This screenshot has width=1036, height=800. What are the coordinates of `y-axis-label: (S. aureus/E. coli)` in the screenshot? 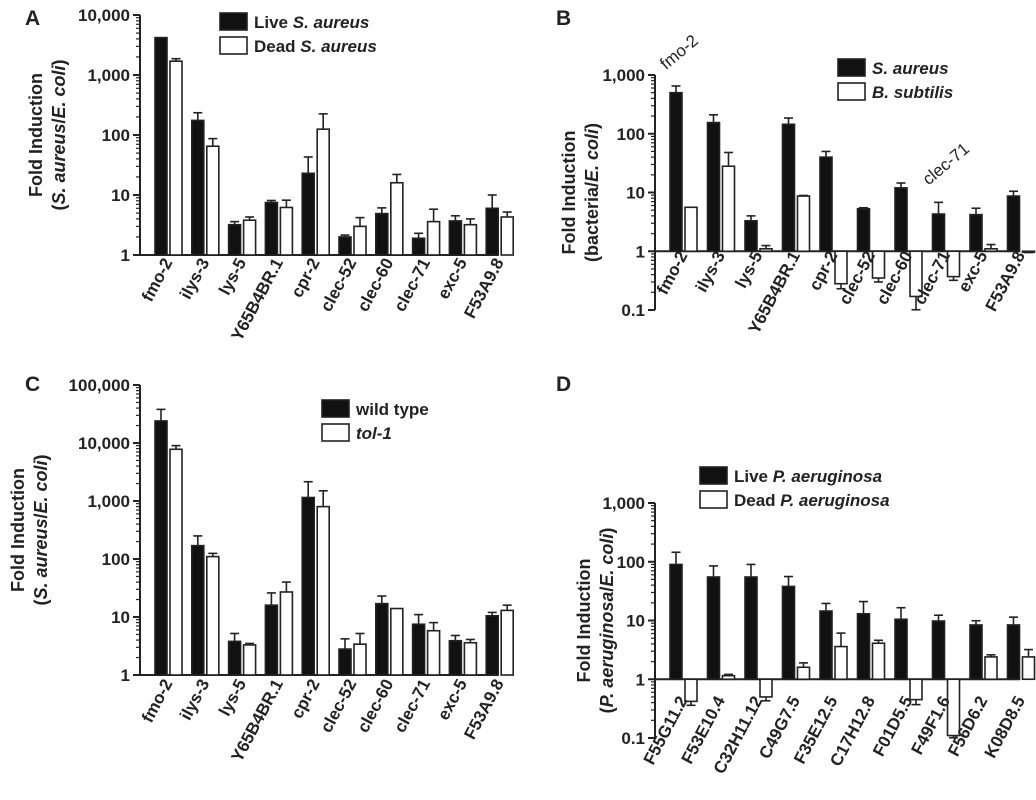 It's located at (41, 529).